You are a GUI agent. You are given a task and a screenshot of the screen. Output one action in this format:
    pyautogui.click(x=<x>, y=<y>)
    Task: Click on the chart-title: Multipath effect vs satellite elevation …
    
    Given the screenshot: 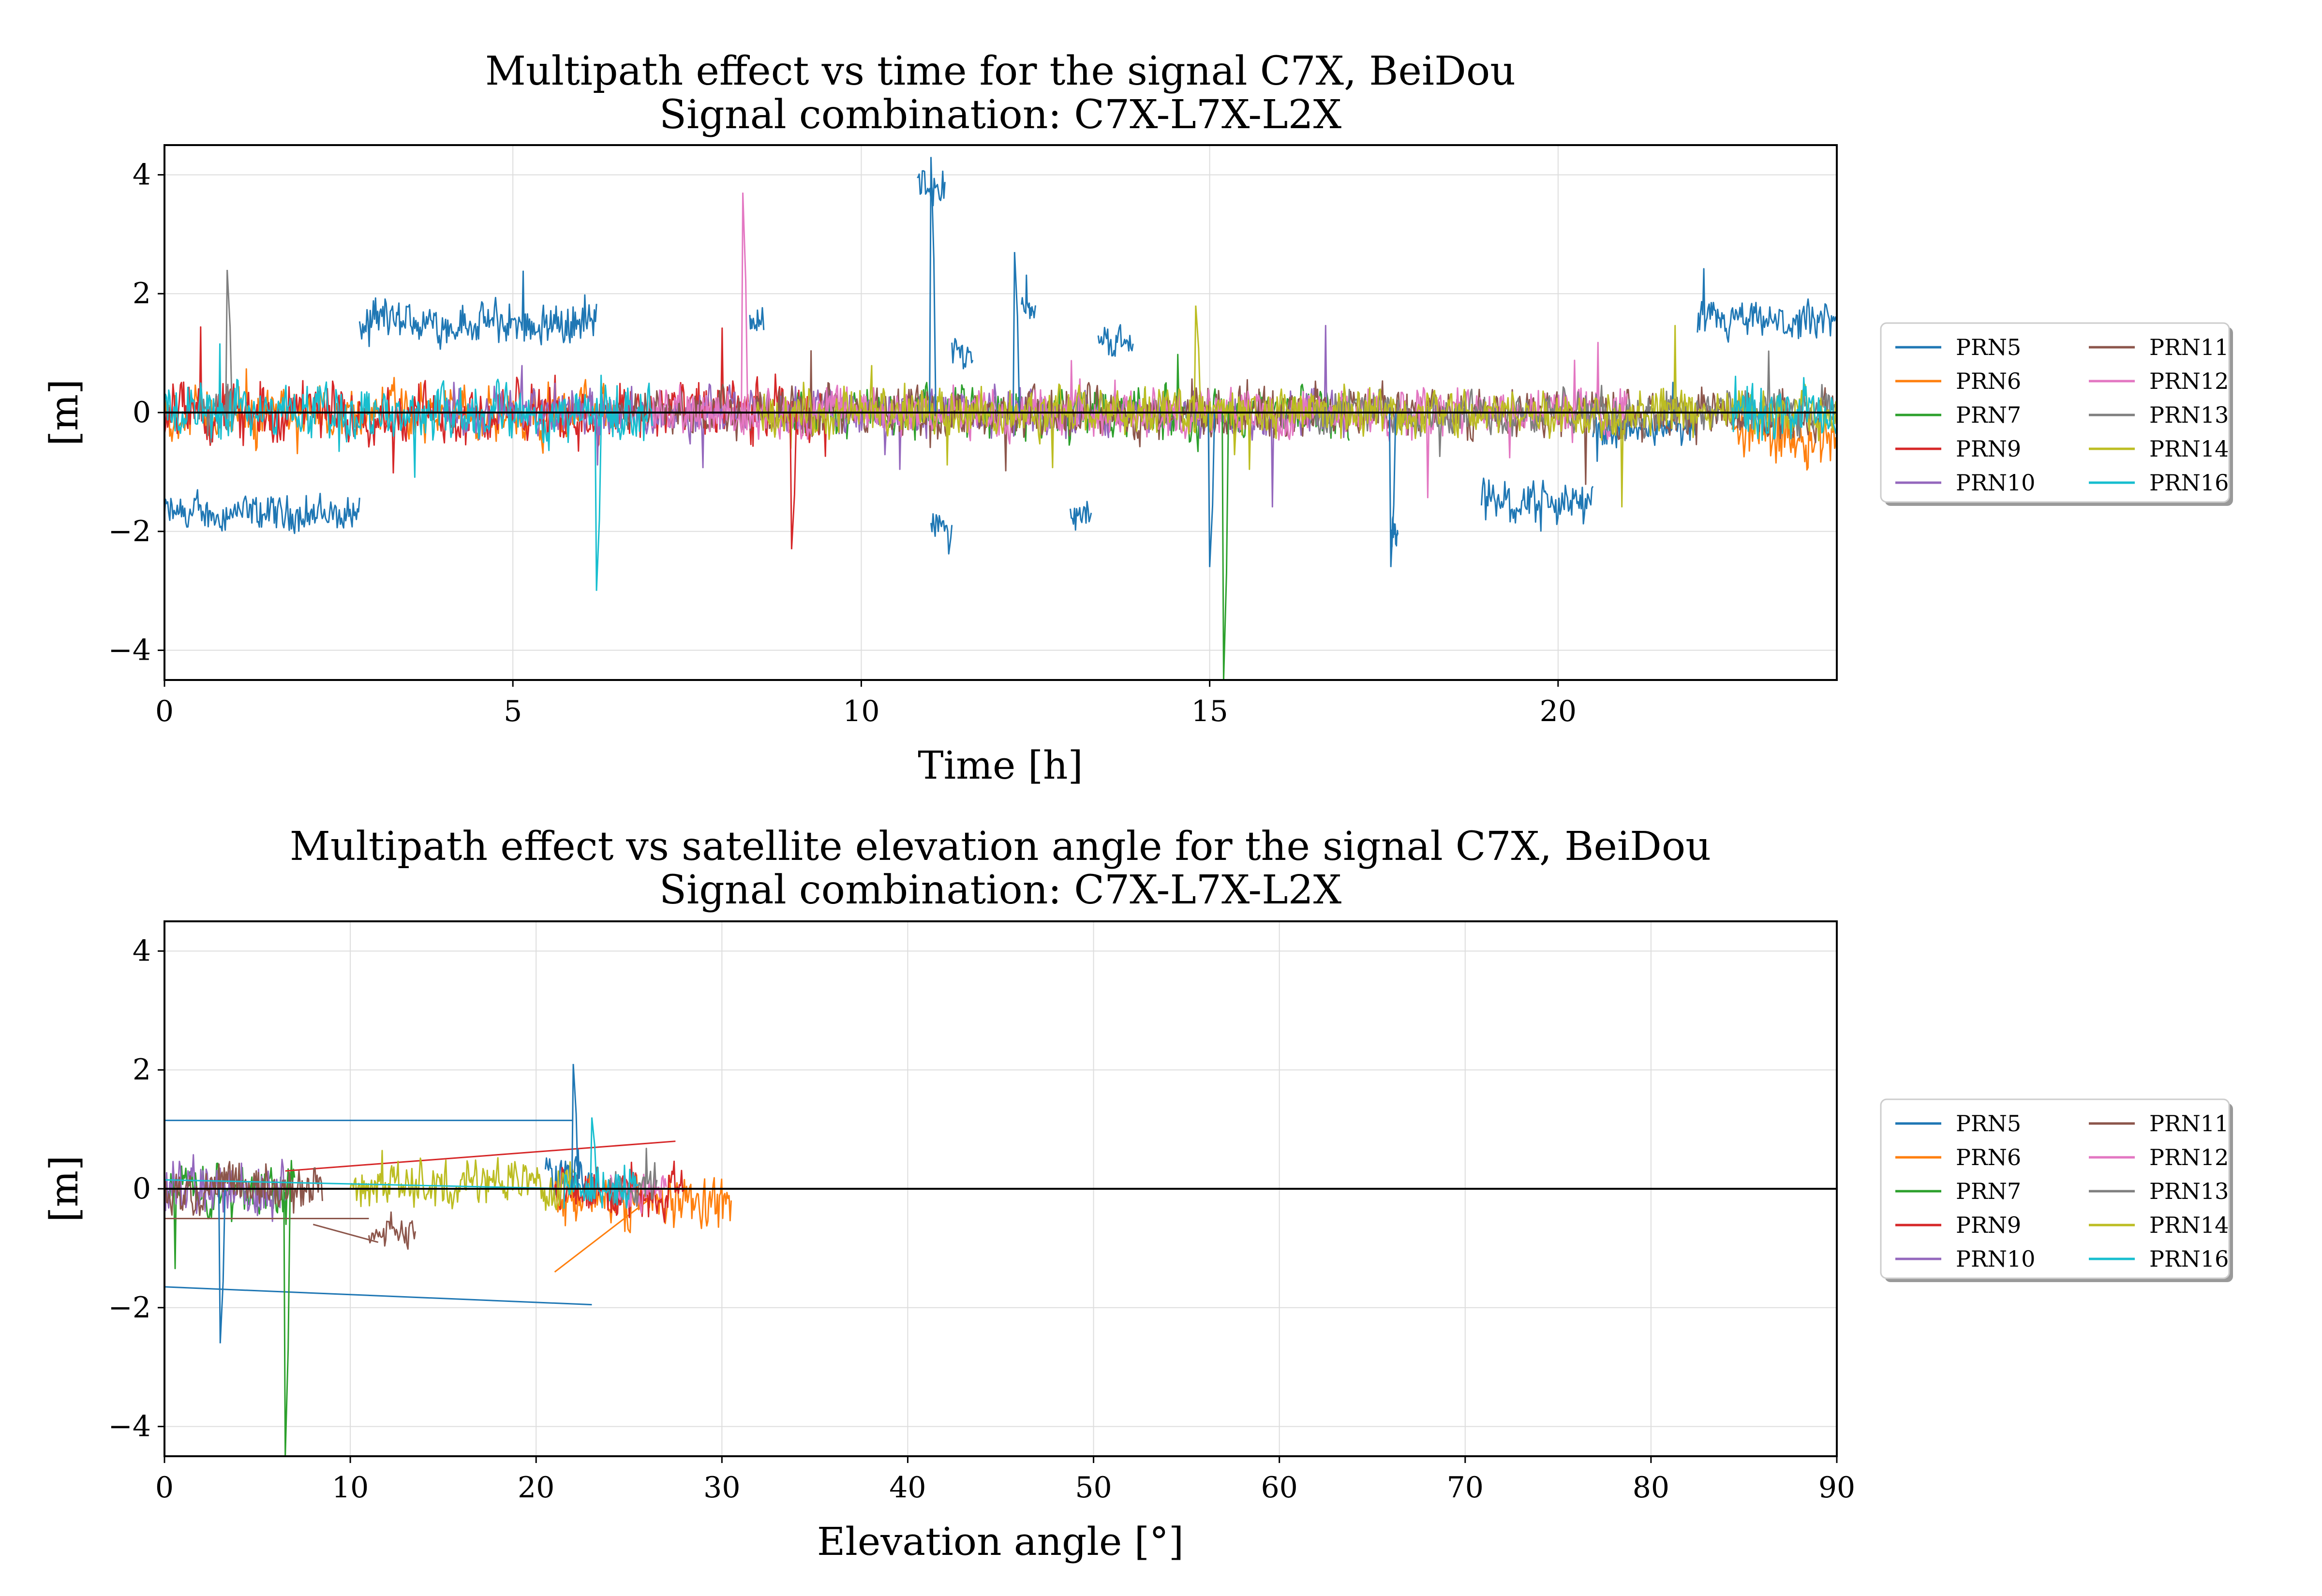 What is the action you would take?
    pyautogui.click(x=1000, y=847)
    